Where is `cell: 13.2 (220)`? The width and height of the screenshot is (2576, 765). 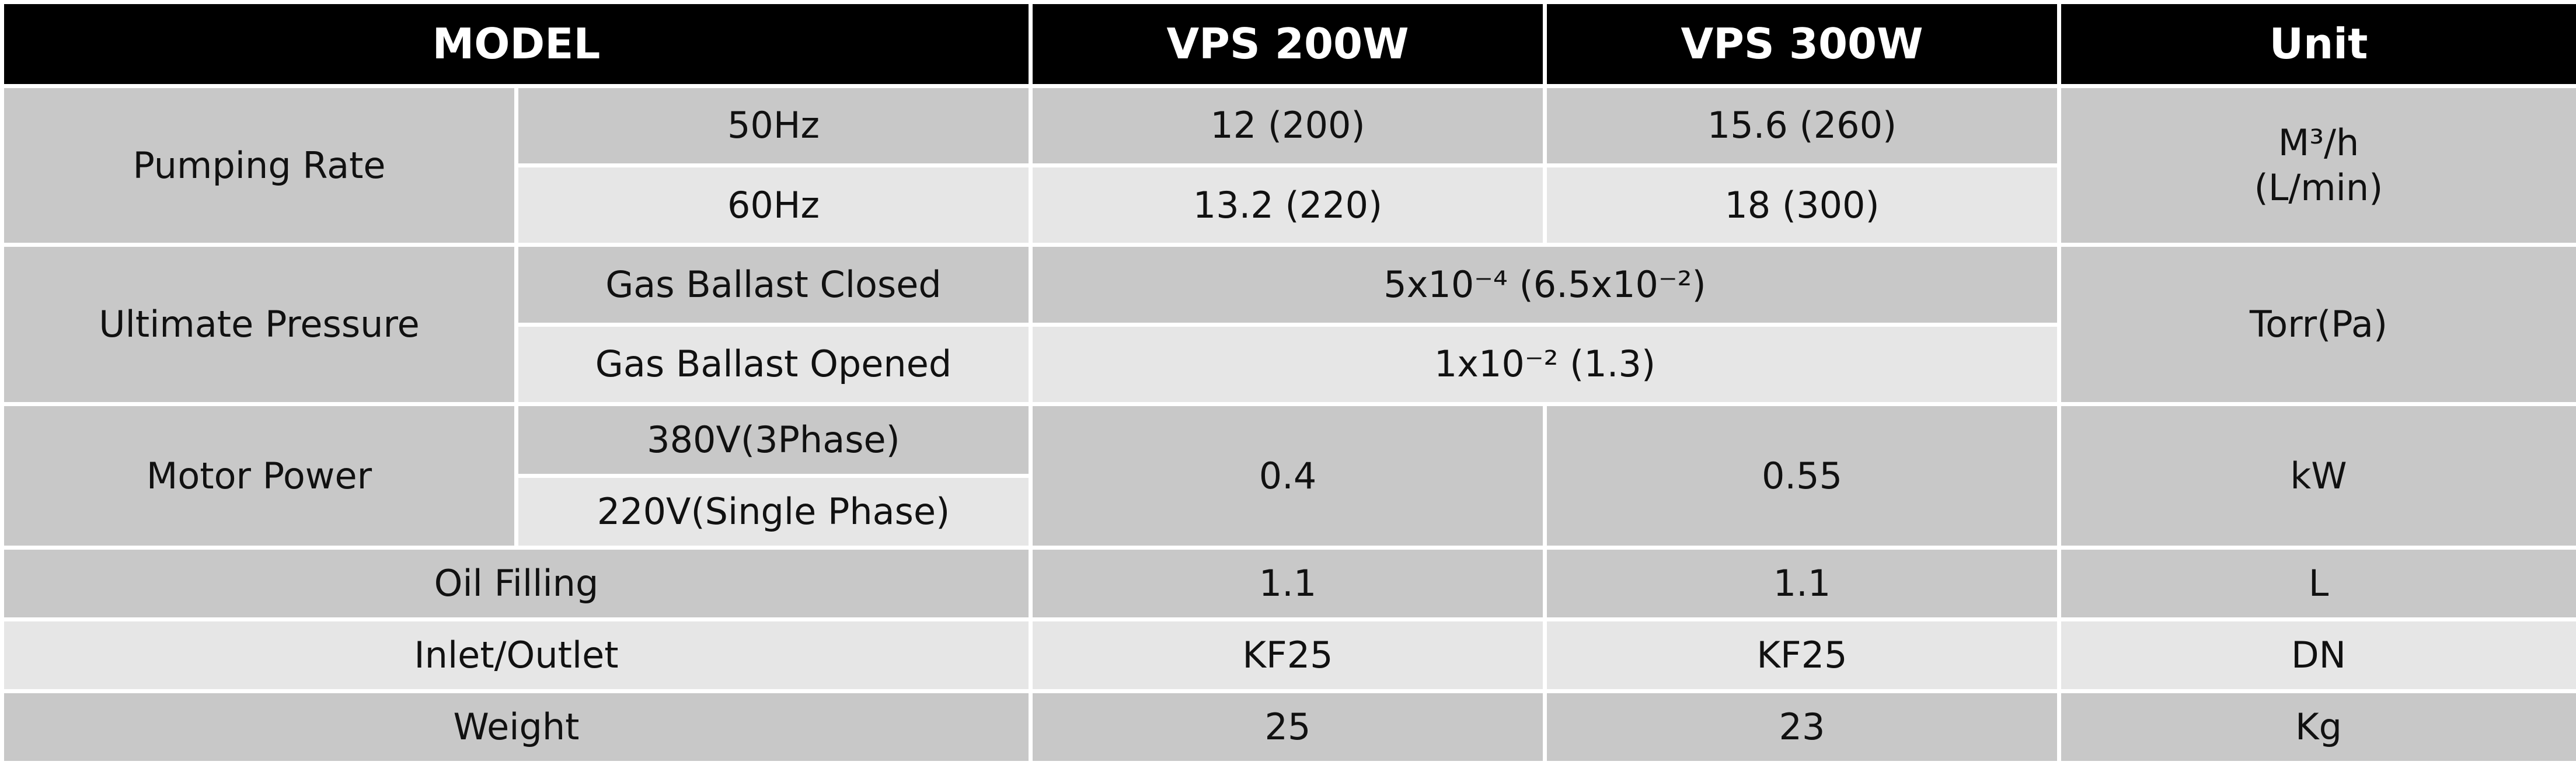 cell: 13.2 (220) is located at coordinates (1288, 205).